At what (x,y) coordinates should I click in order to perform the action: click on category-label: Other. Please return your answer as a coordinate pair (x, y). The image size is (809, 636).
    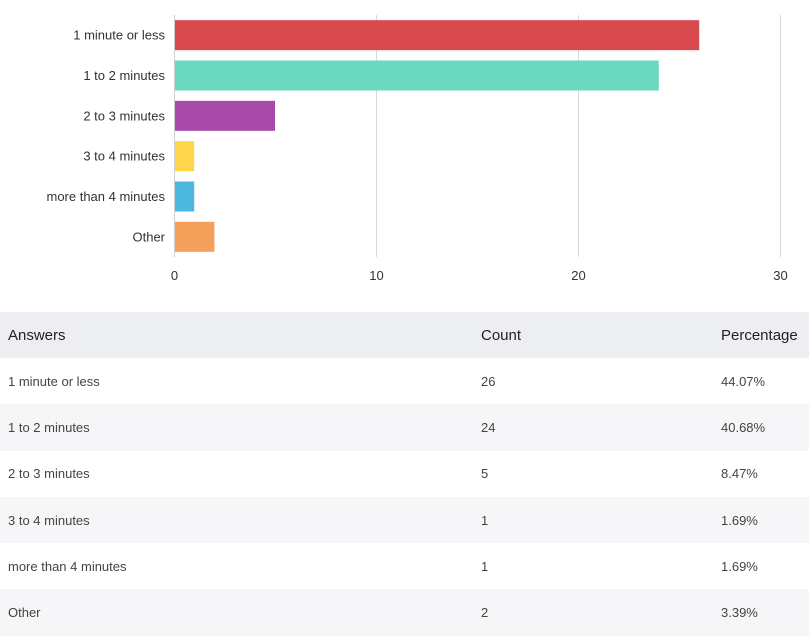
    Looking at the image, I should click on (148, 236).